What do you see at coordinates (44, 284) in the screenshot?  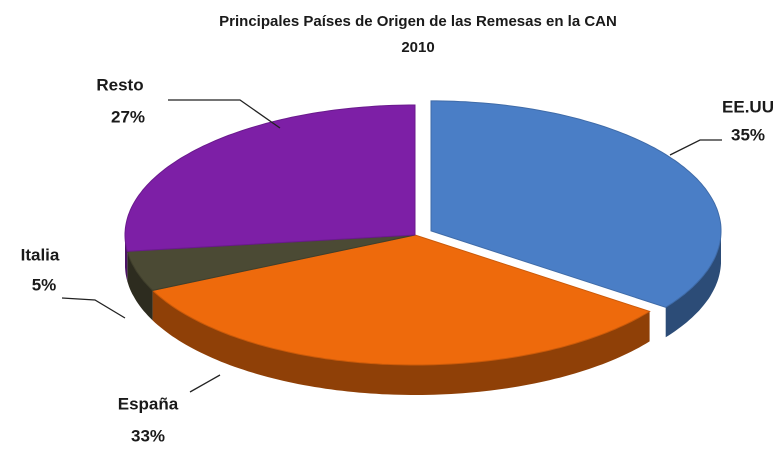 I see `value-label: 5%` at bounding box center [44, 284].